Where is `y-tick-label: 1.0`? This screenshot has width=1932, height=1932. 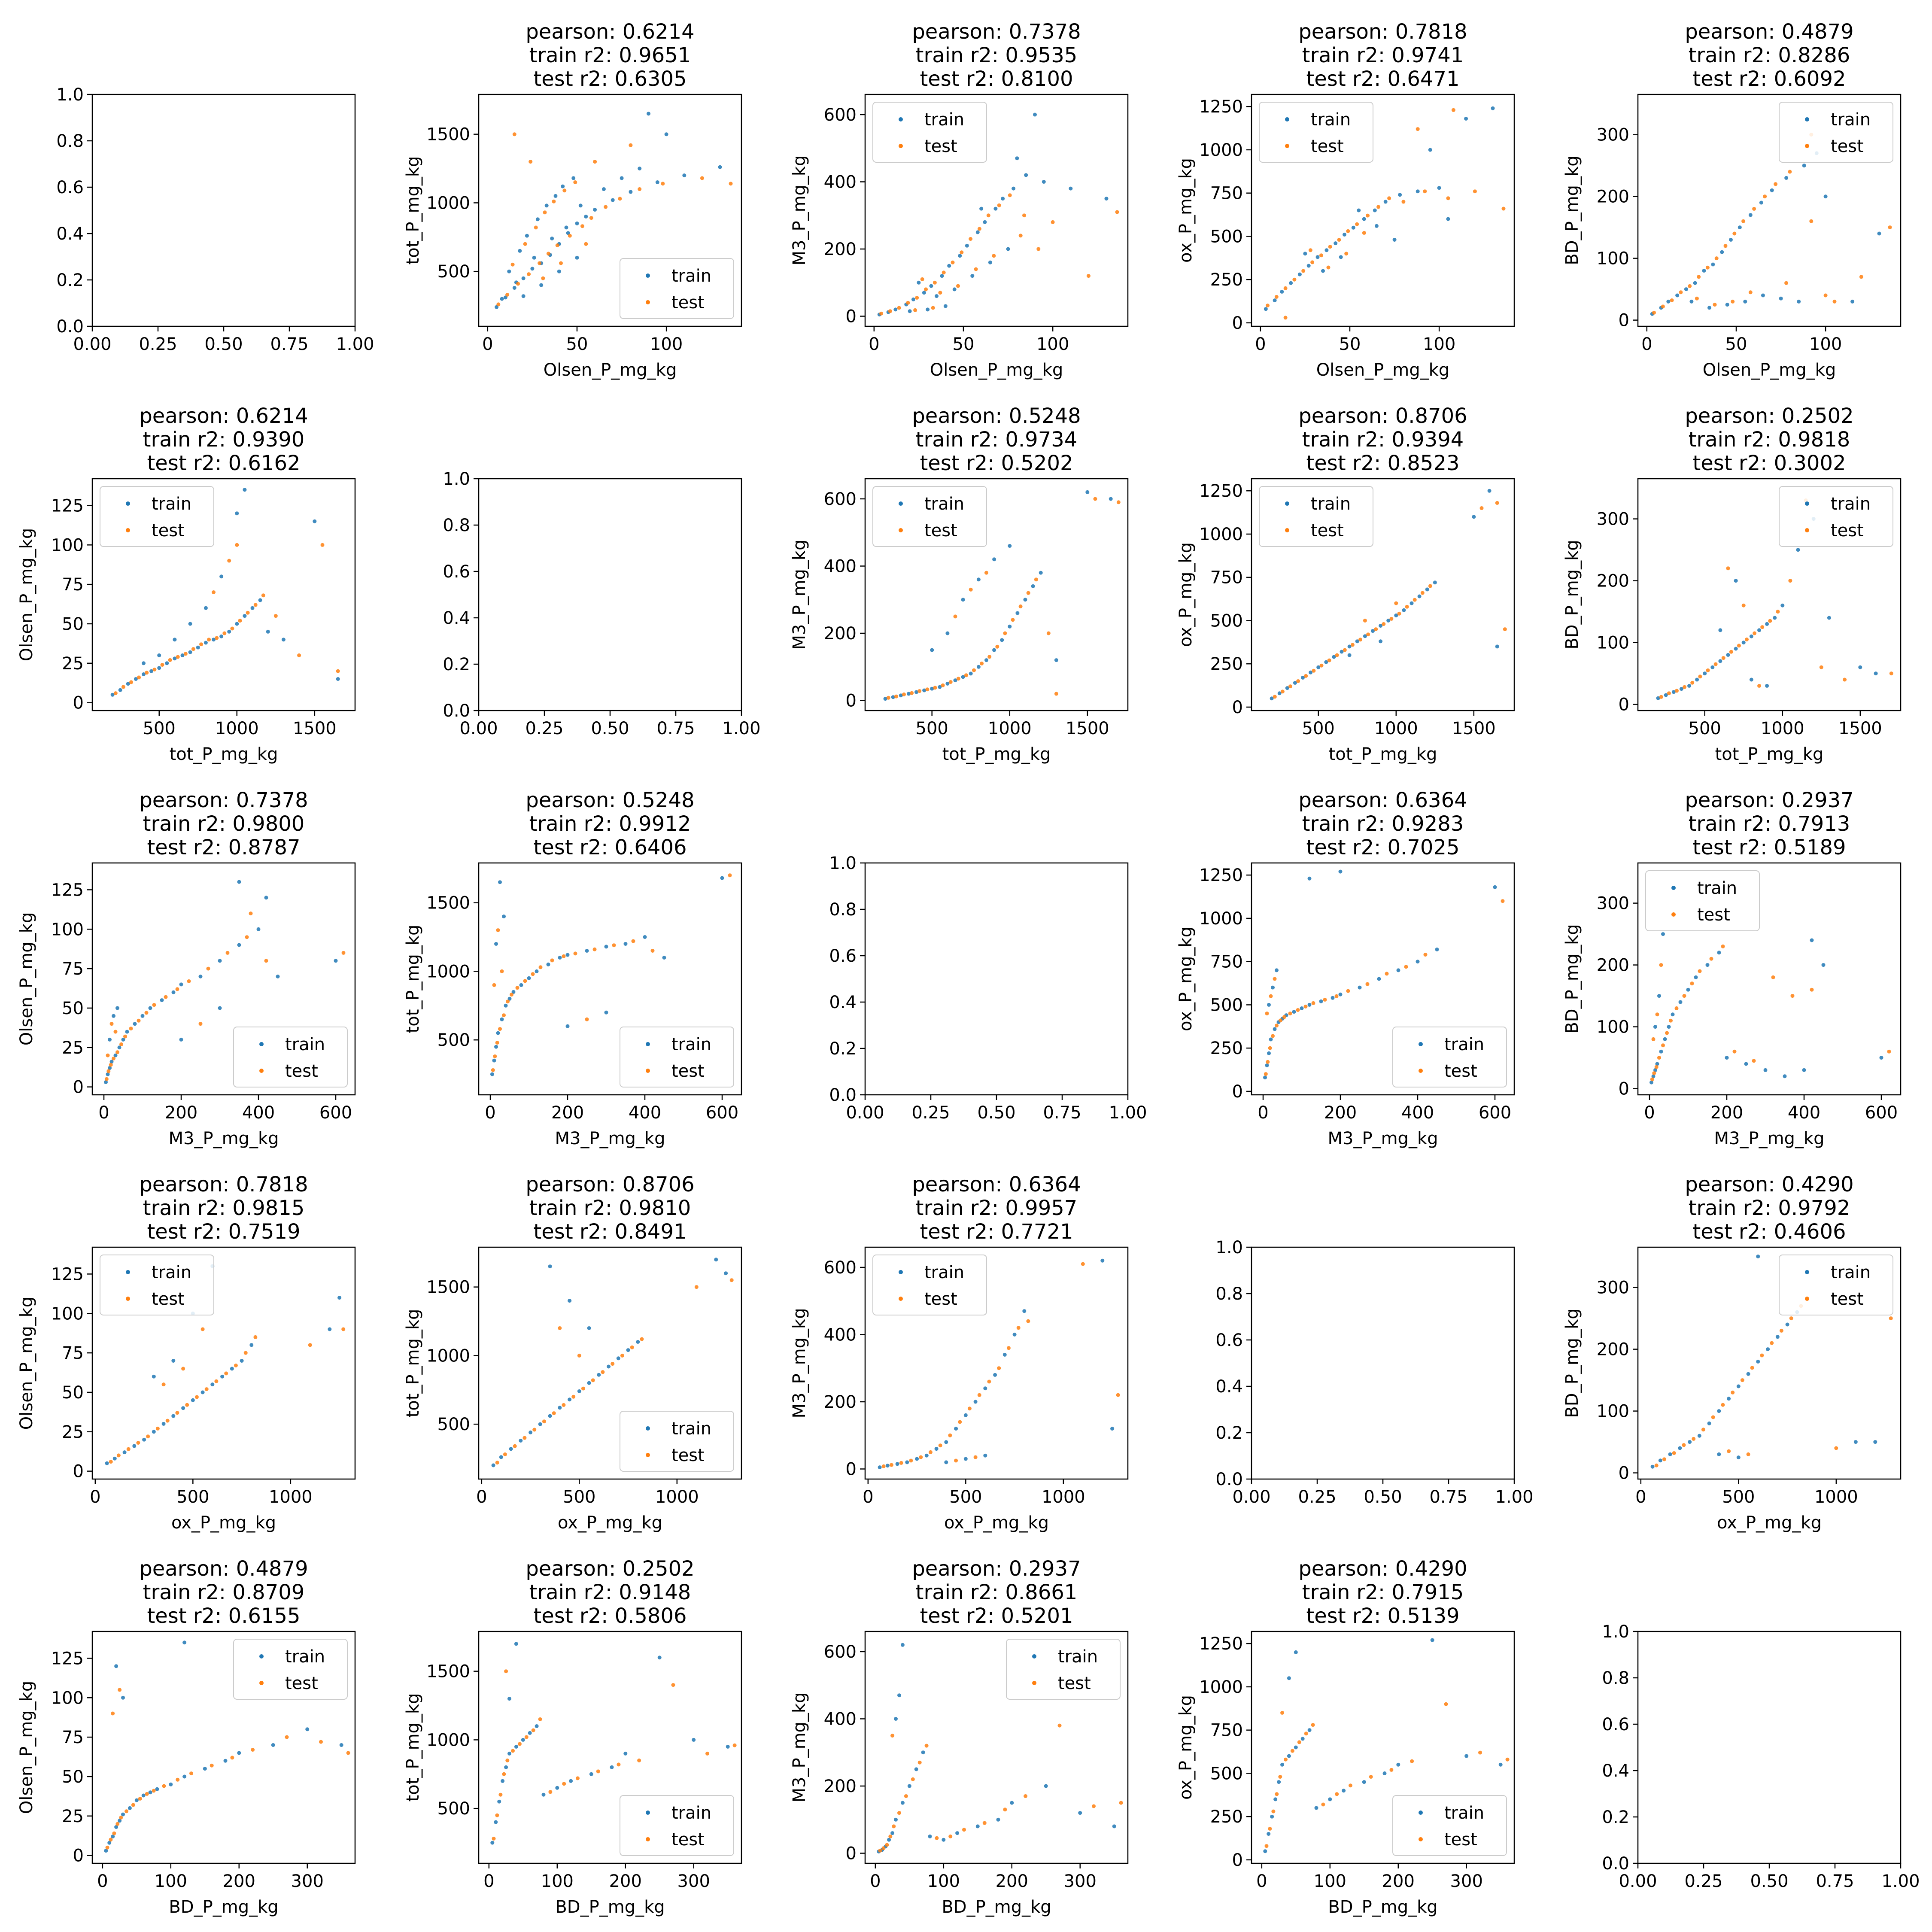 y-tick-label: 1.0 is located at coordinates (70, 95).